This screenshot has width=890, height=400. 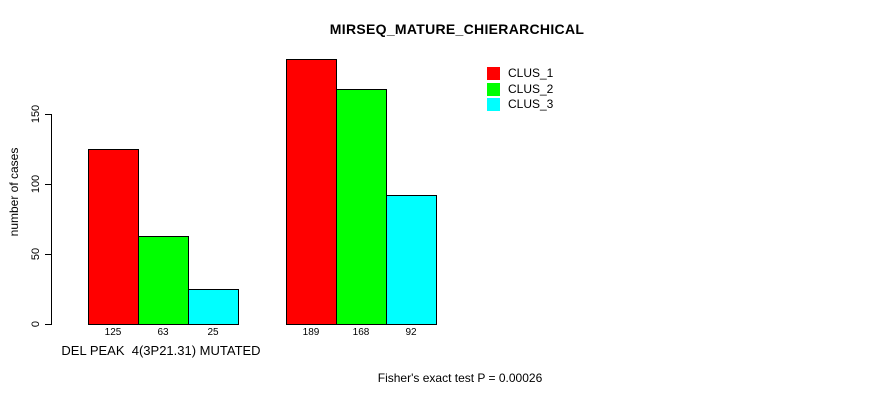 I want to click on bar-value-label: 168, so click(x=361, y=332).